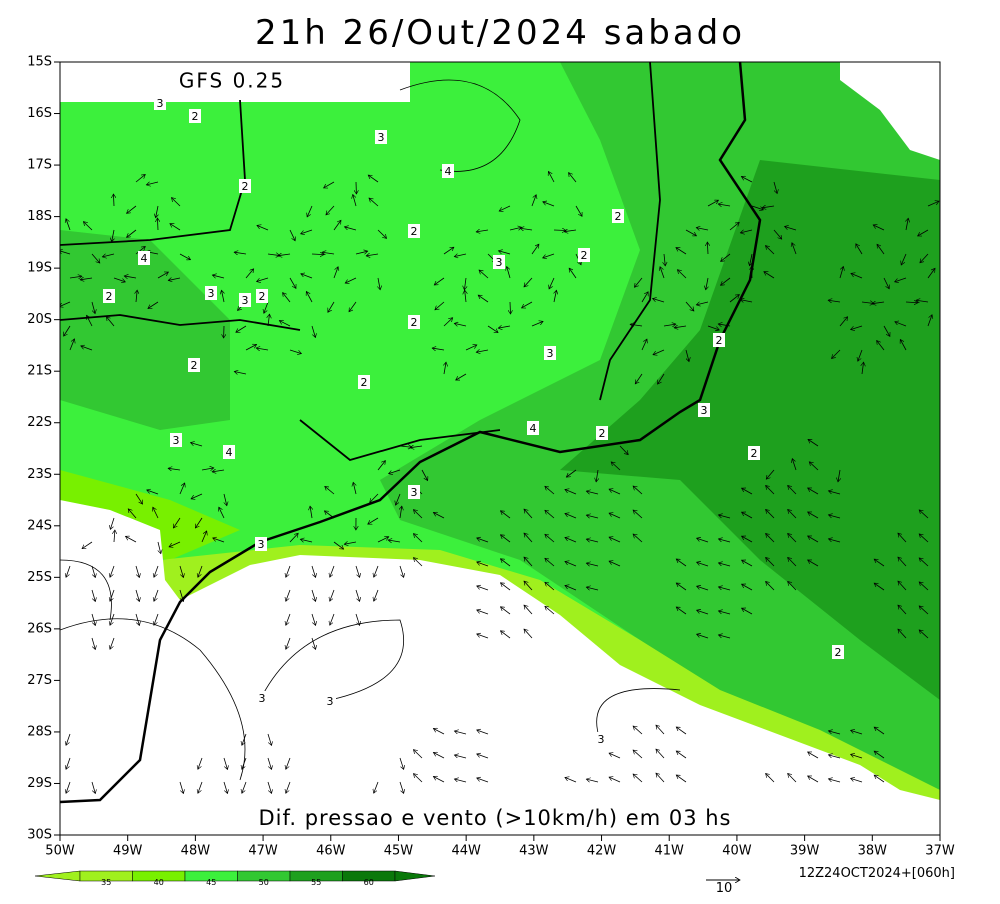 This screenshot has height=904, width=1000. What do you see at coordinates (39, 62) in the screenshot?
I see `lat-label: 15S` at bounding box center [39, 62].